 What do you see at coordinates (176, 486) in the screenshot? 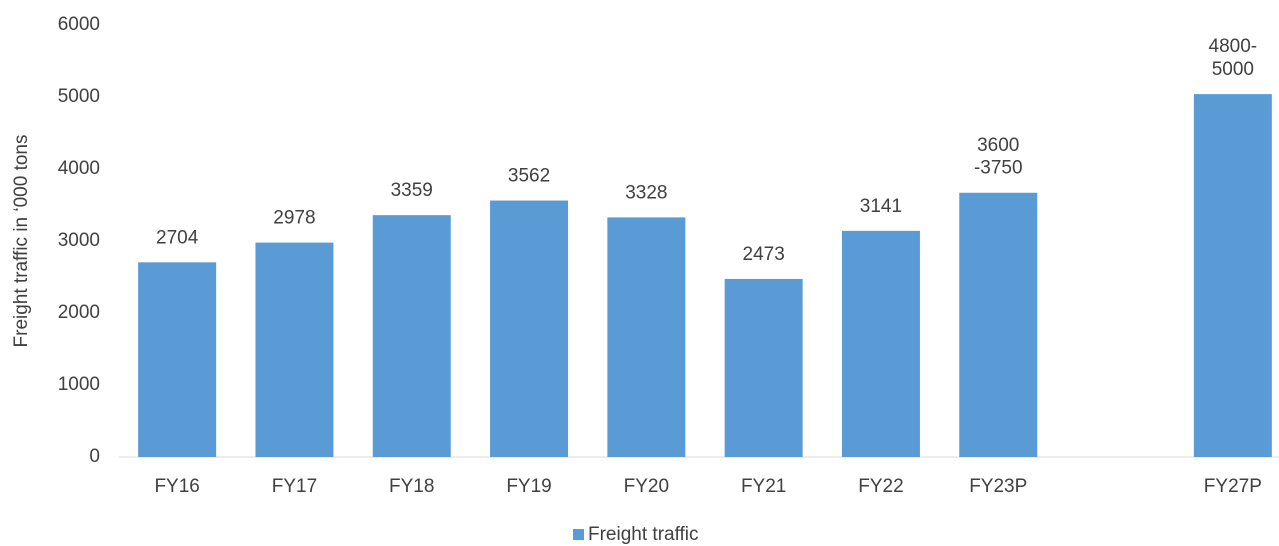
I see `x-tick-label: FY16` at bounding box center [176, 486].